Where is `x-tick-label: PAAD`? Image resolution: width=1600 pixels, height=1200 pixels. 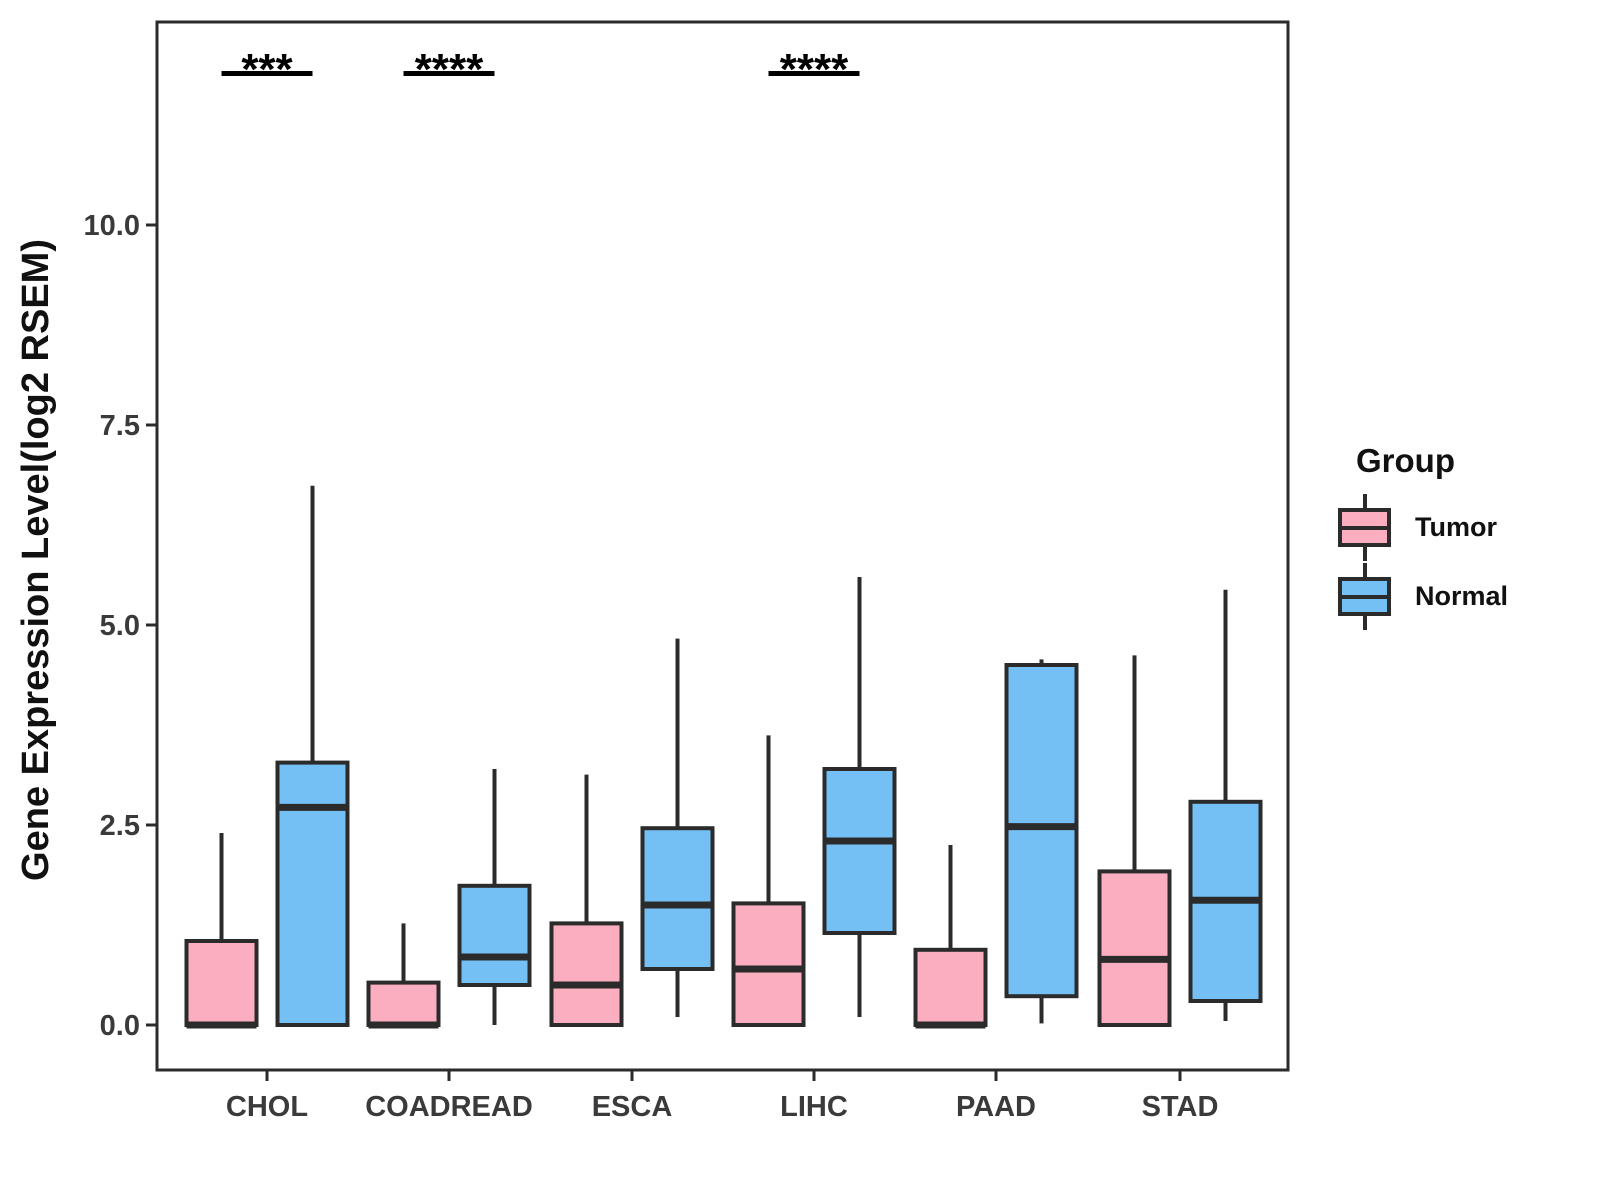 x-tick-label: PAAD is located at coordinates (996, 1107).